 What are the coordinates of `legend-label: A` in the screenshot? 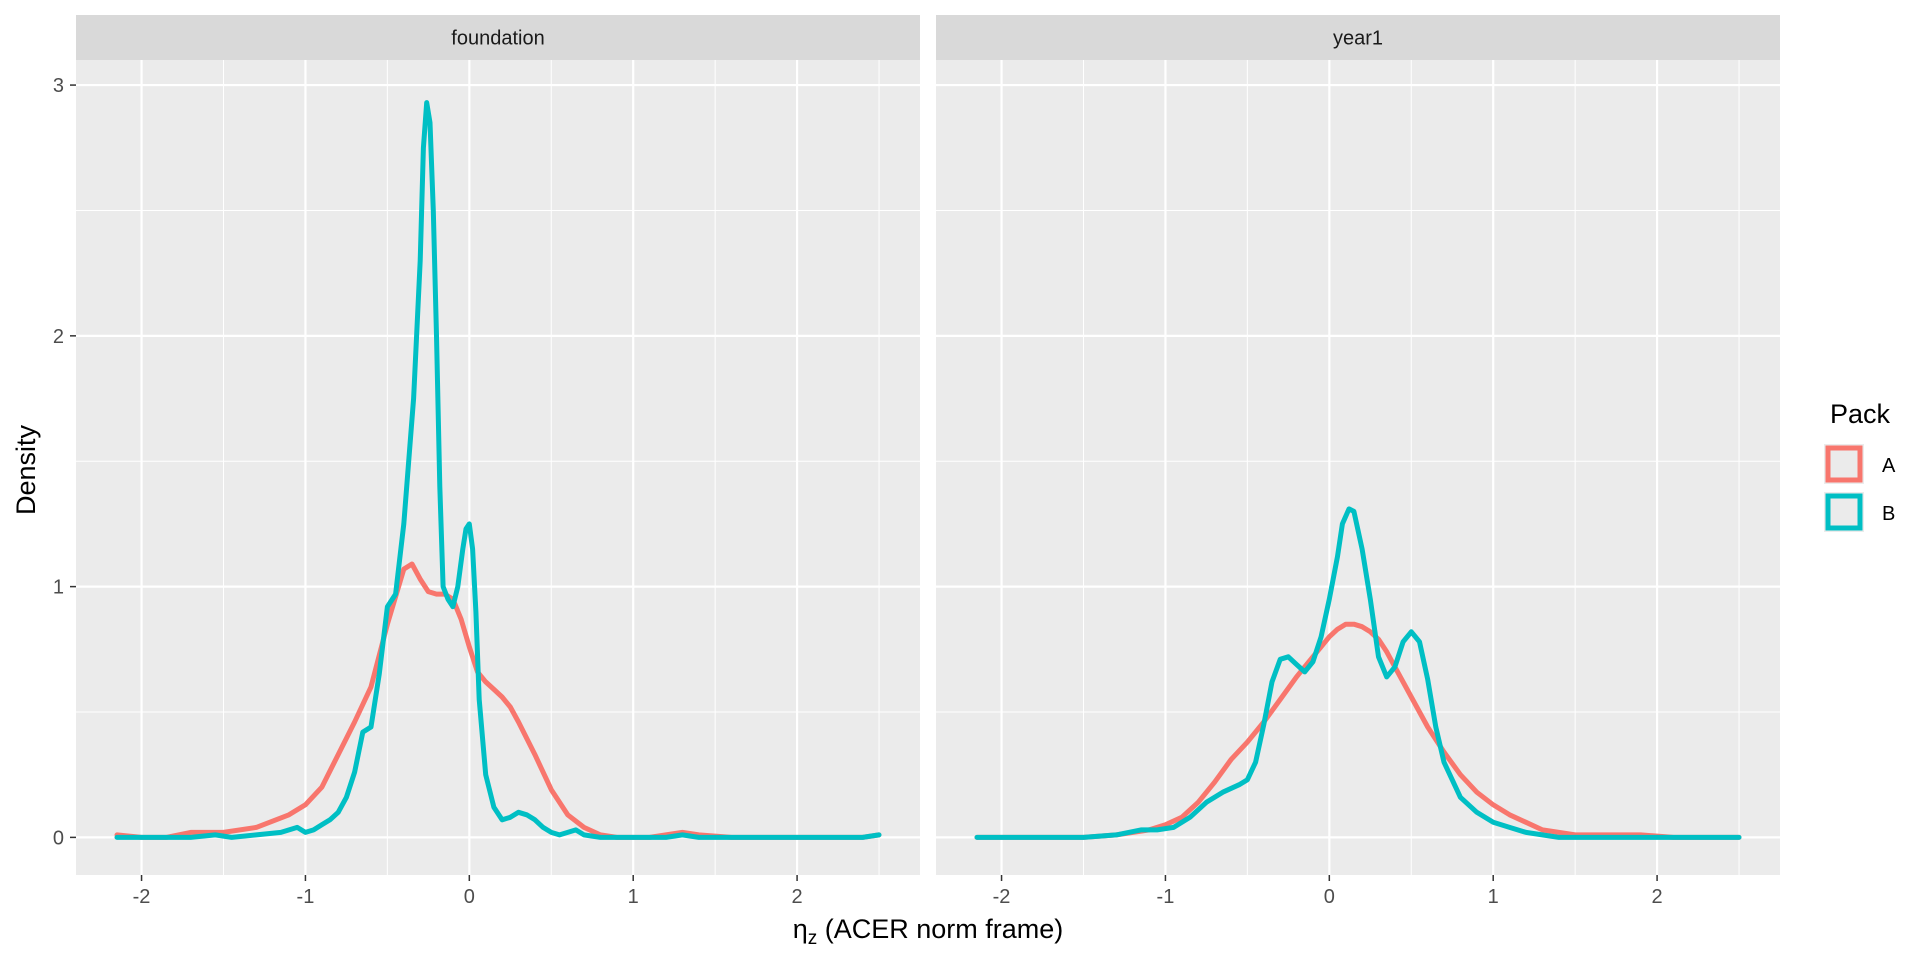 It's located at (1889, 466).